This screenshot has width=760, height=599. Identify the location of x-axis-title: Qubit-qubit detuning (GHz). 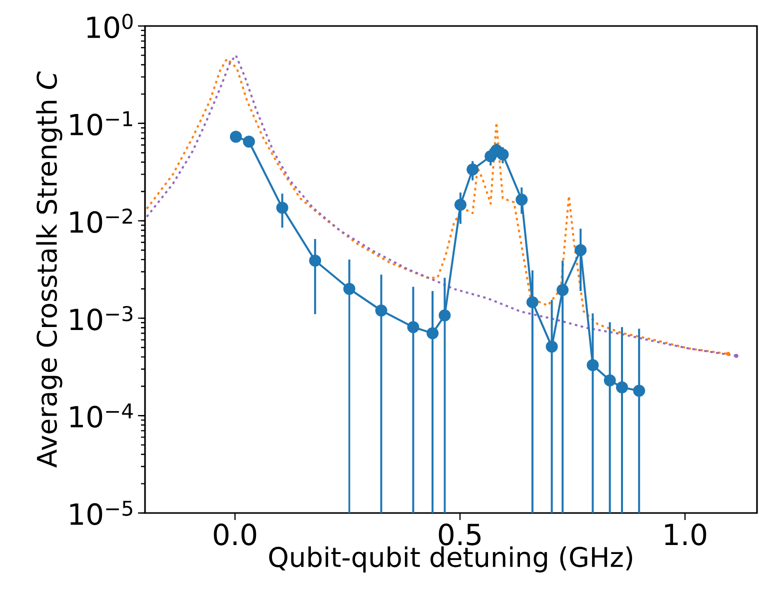
(450, 559).